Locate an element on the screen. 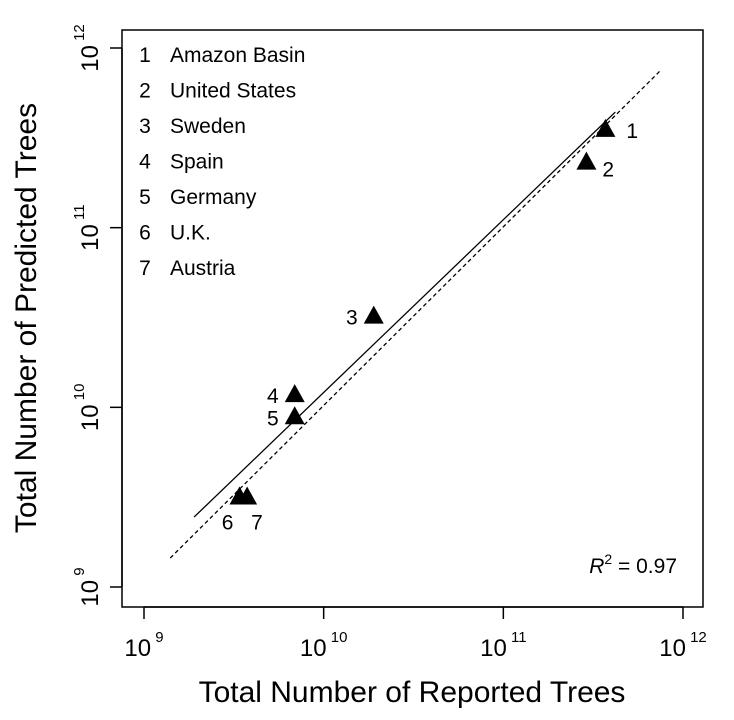 Image resolution: width=734 pixels, height=720 pixels. point-label-6: 6 is located at coordinates (228, 522).